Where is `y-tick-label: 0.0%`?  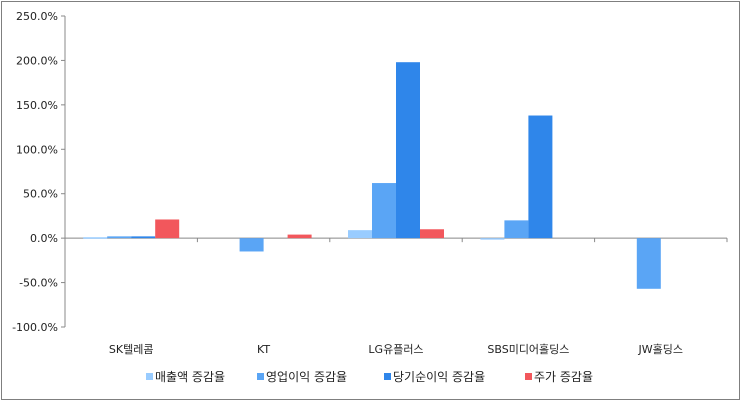
y-tick-label: 0.0% is located at coordinates (44, 238).